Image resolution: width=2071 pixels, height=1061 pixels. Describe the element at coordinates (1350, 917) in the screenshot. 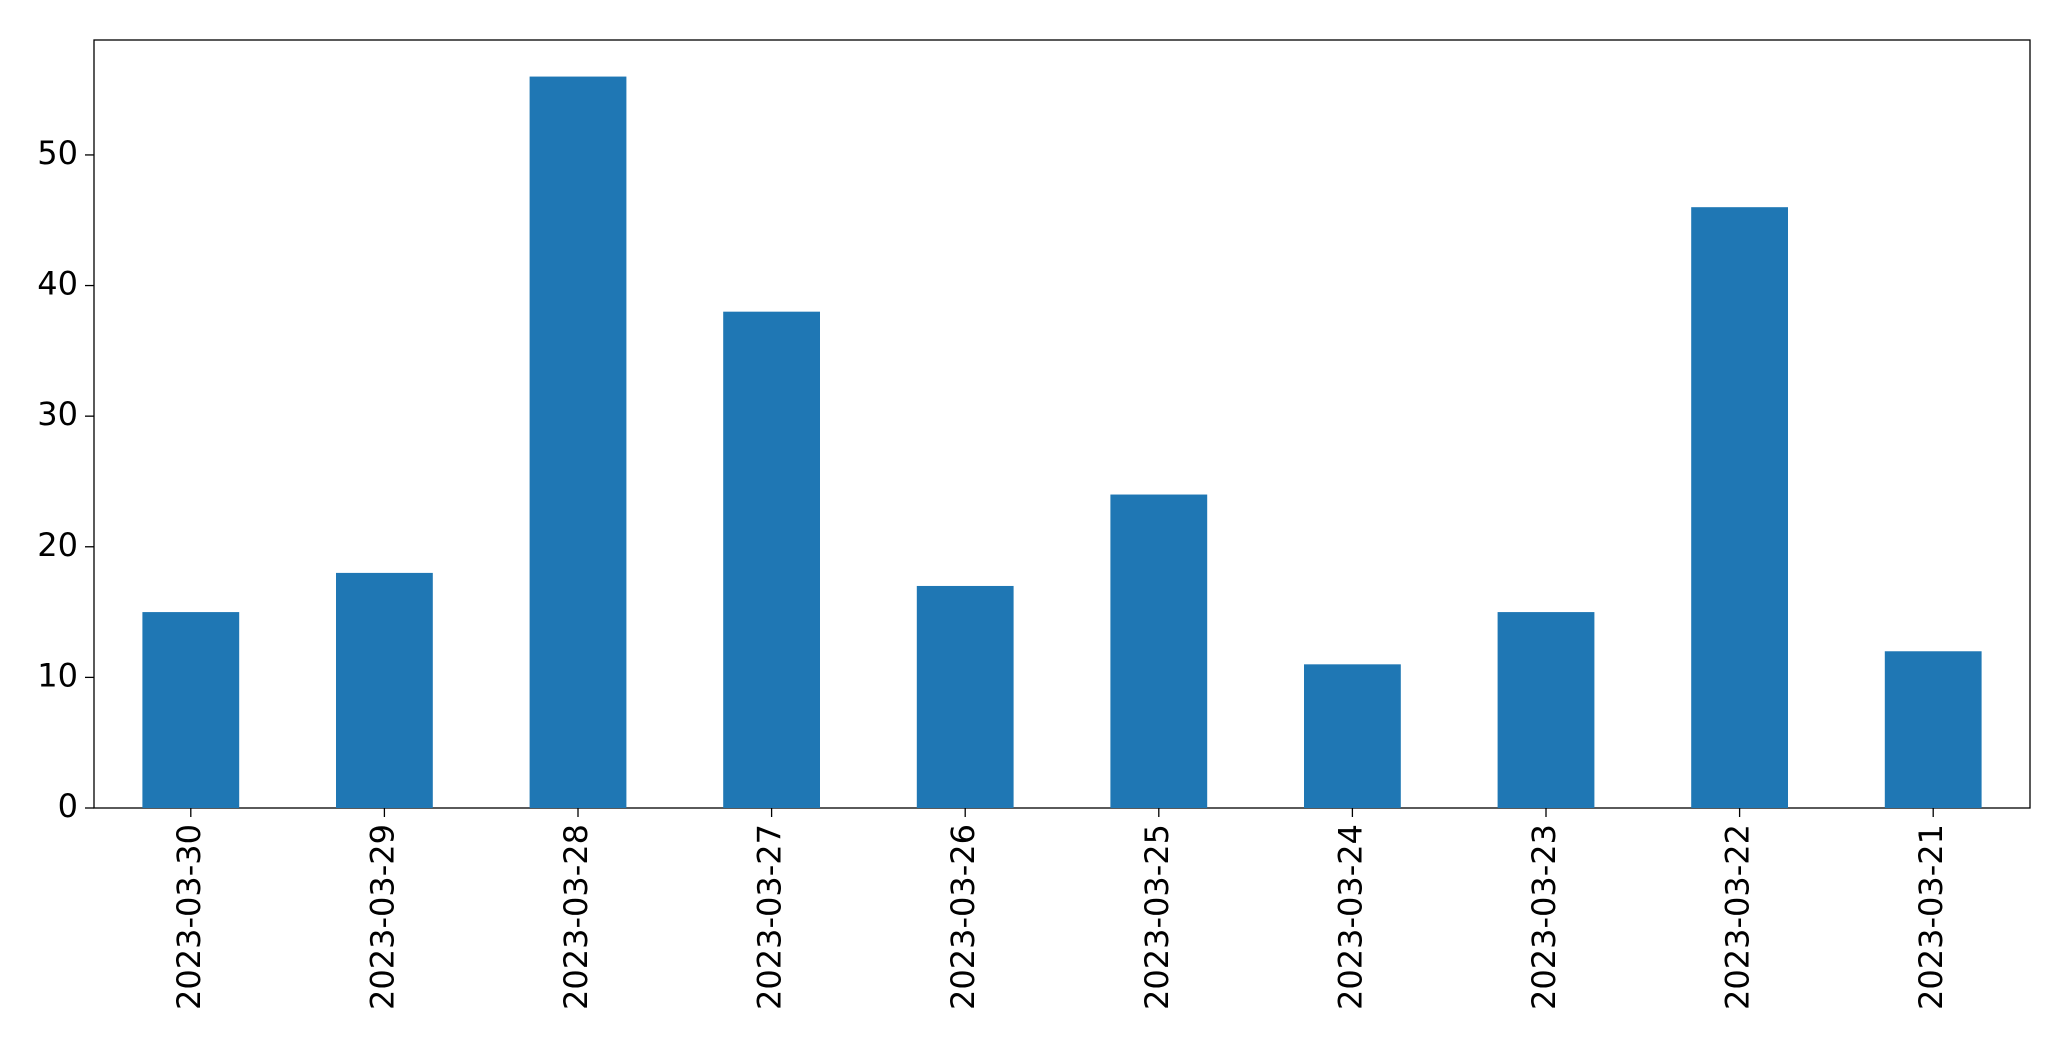

I see `x-tick-label: 2023-03-24` at that location.